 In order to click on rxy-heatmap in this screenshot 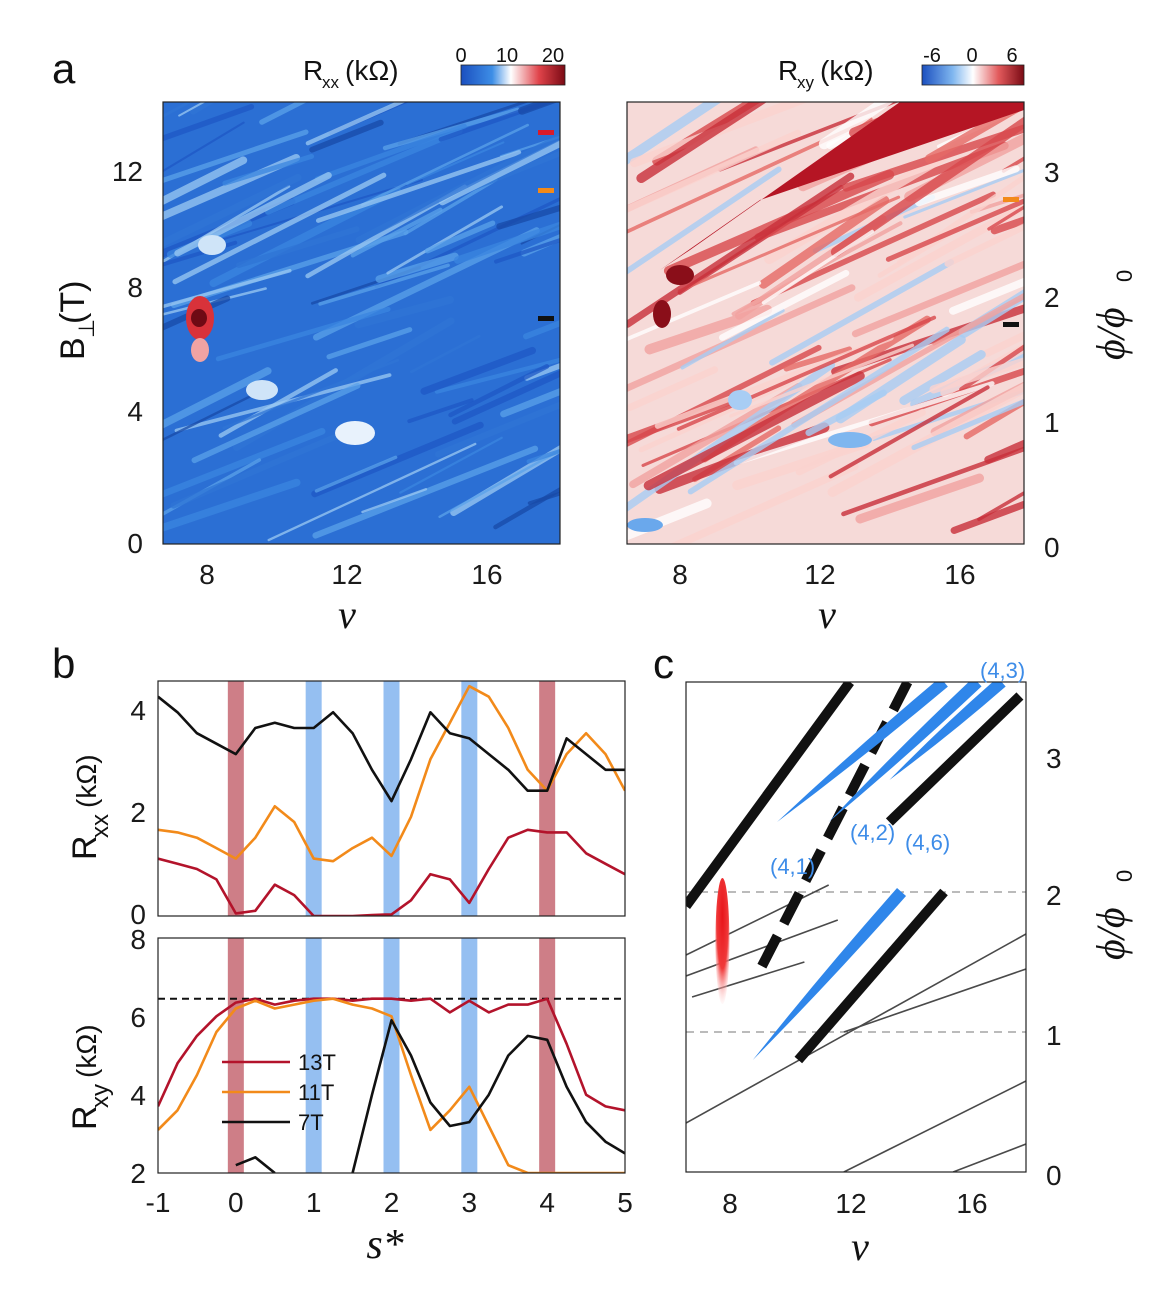, I will do `click(825, 323)`.